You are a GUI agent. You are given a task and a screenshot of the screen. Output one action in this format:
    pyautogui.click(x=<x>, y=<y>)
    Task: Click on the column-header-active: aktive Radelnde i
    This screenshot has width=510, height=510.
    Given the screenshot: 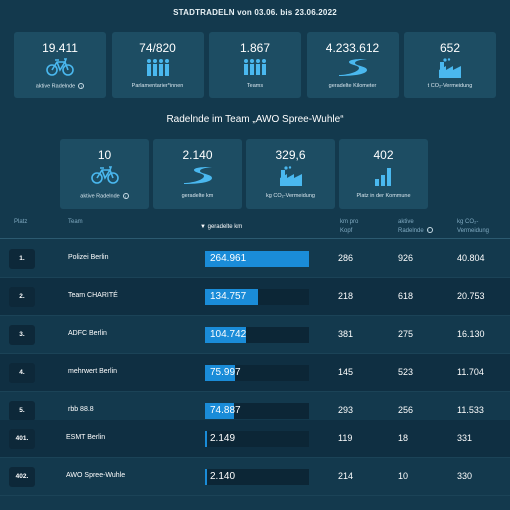 What is the action you would take?
    pyautogui.click(x=415, y=227)
    